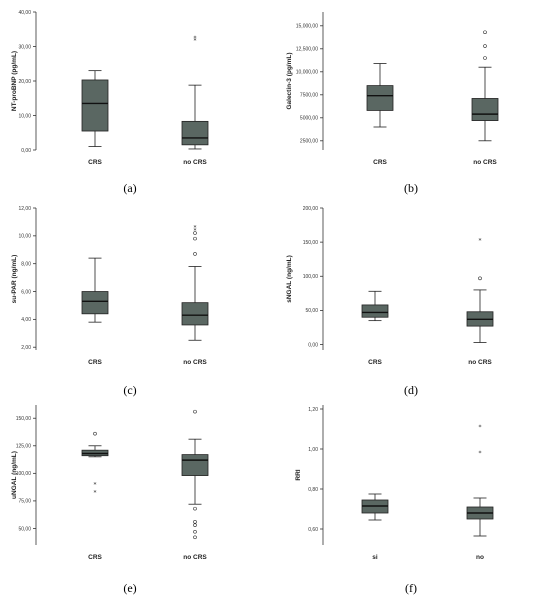 The height and width of the screenshot is (603, 550). I want to click on y-tick-label: 1,20, so click(313, 410).